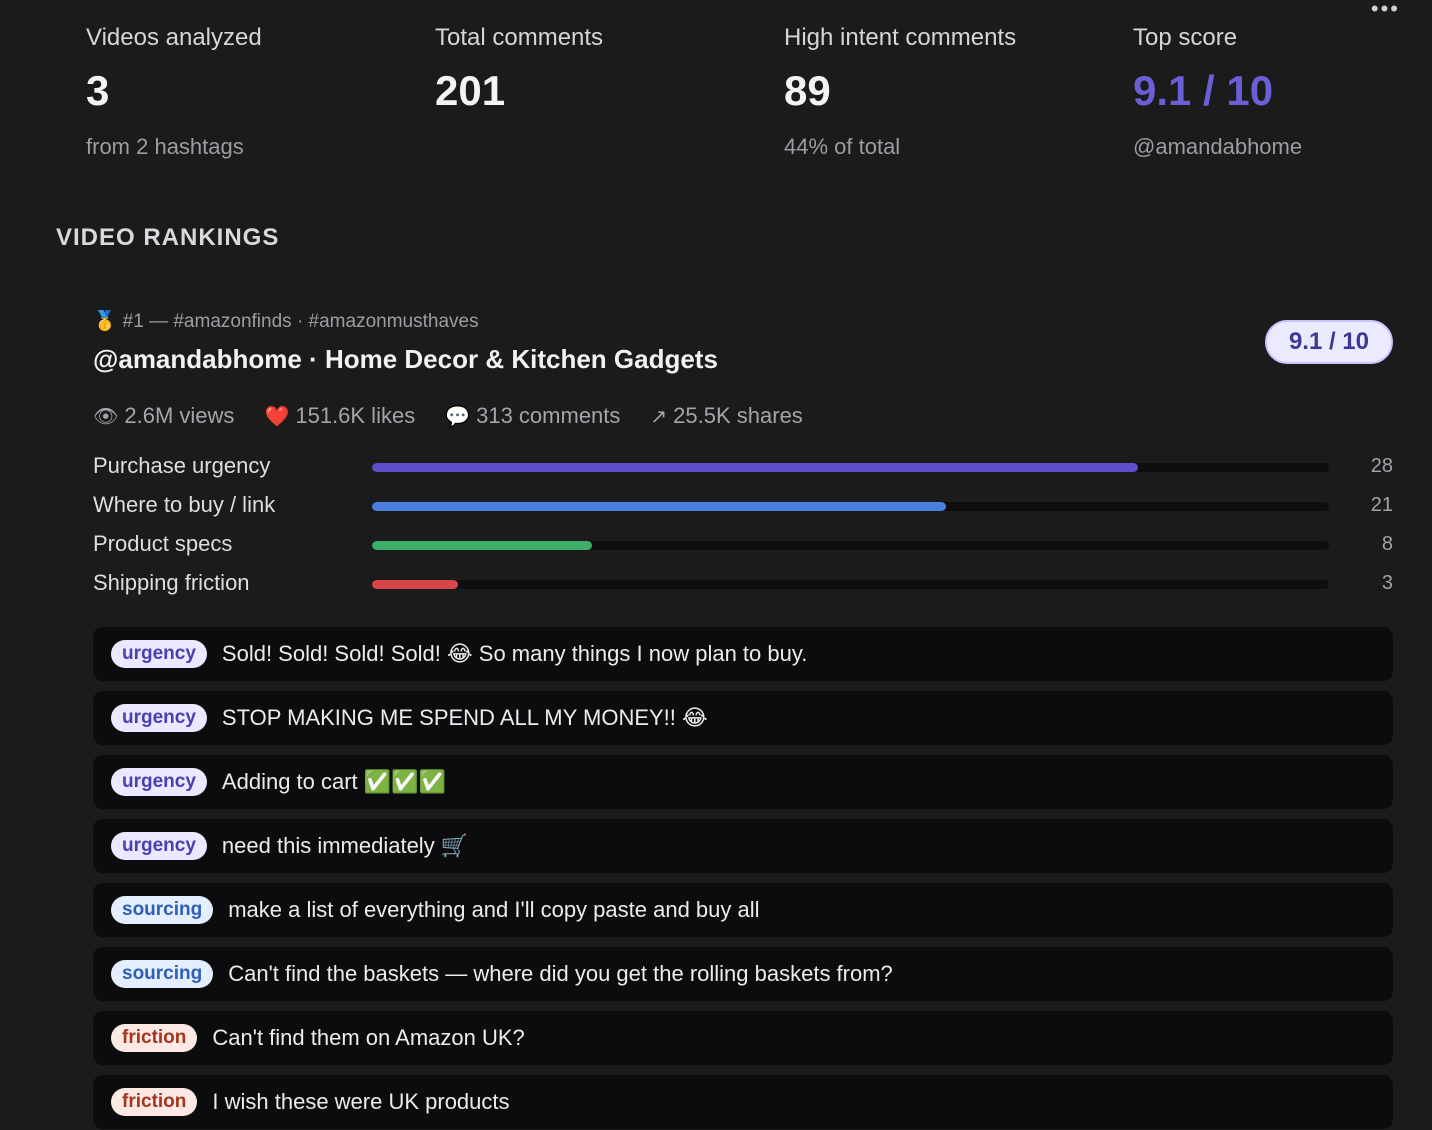 This screenshot has height=1130, width=1432. Describe the element at coordinates (345, 845) in the screenshot. I see `comment-text: need this immediately 🛒` at that location.